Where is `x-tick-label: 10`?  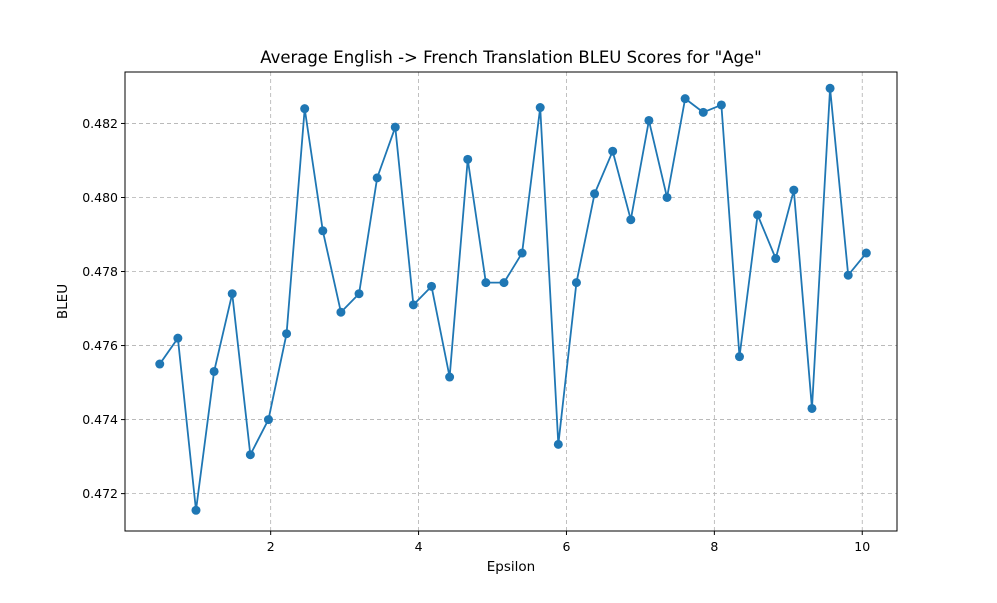 x-tick-label: 10 is located at coordinates (862, 546).